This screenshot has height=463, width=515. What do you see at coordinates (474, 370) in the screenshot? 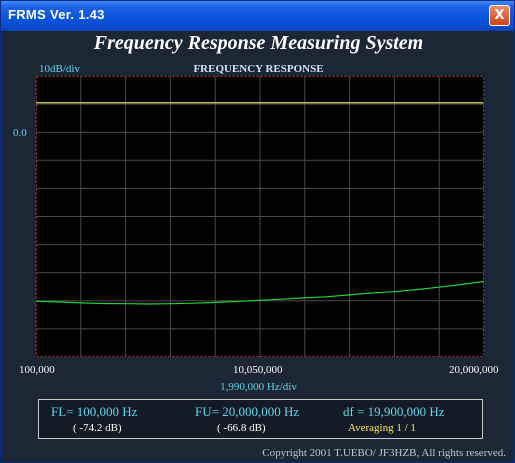
I see `x-tick-end: 20,000,000` at bounding box center [474, 370].